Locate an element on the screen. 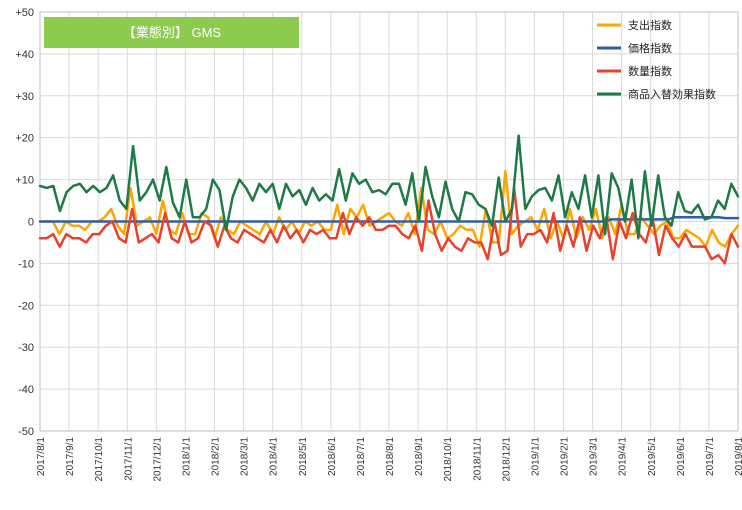 This screenshot has height=510, width=742. y-tick-label: +50 is located at coordinates (24, 13).